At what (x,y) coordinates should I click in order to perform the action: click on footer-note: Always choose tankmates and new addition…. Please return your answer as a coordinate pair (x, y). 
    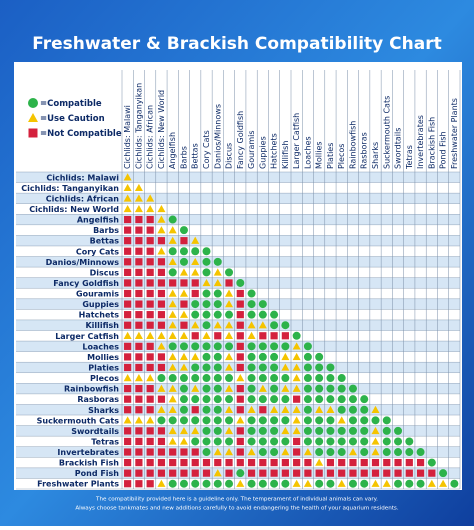
    Looking at the image, I should click on (237, 509).